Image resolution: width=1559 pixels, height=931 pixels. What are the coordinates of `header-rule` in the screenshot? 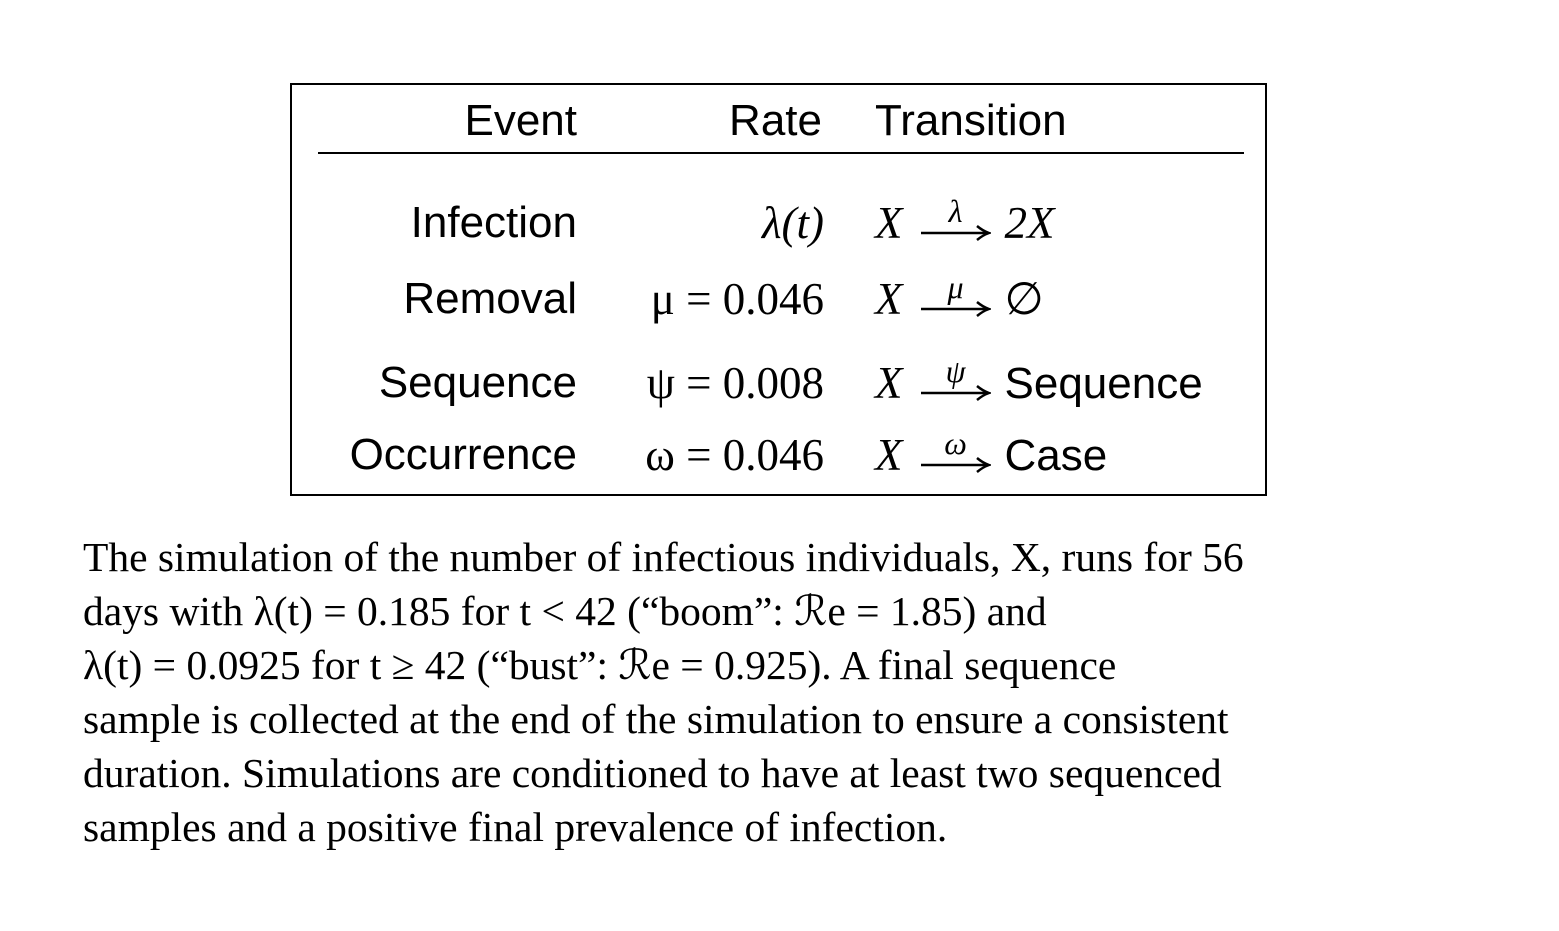 It's located at (781, 153).